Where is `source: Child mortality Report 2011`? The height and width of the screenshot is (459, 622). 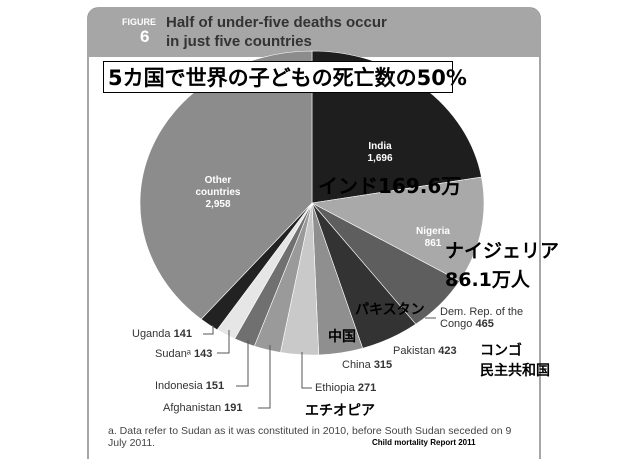 source: Child mortality Report 2011 is located at coordinates (424, 442).